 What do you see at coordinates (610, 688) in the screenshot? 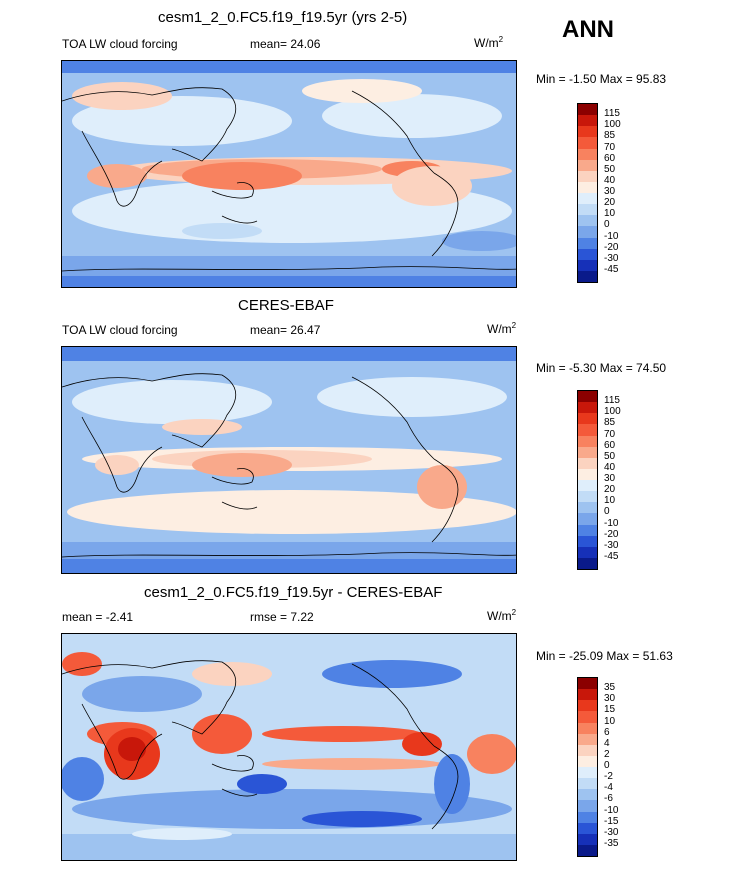
I see `colorbar-tick-label: 35` at bounding box center [610, 688].